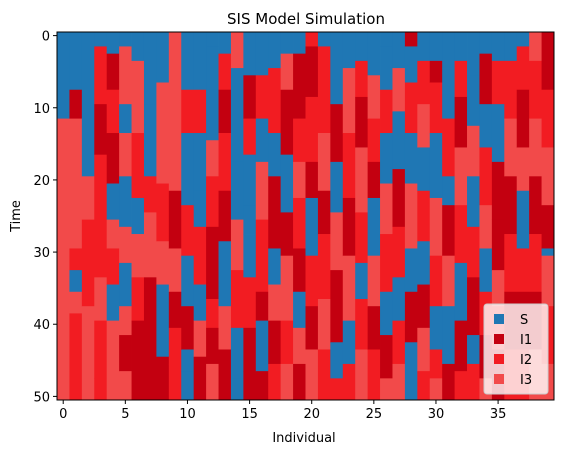 The height and width of the screenshot is (455, 562). What do you see at coordinates (312, 180) in the screenshot?
I see `cell-ind20-t18` at bounding box center [312, 180].